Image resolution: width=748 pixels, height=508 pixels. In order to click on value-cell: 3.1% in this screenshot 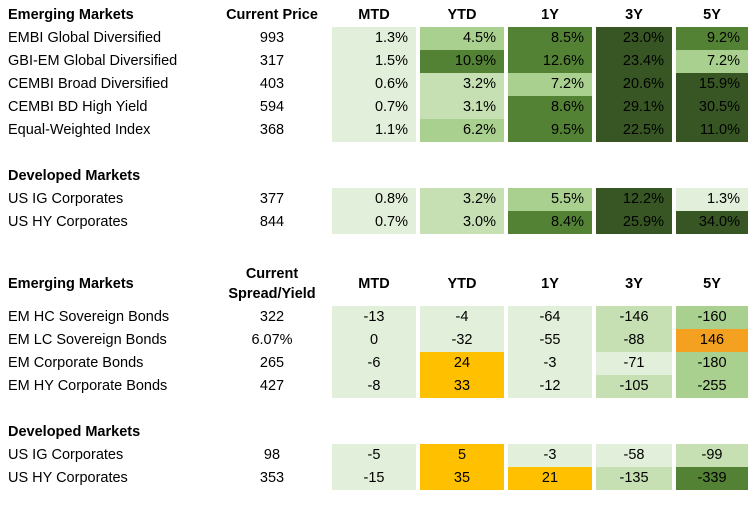, I will do `click(462, 107)`.